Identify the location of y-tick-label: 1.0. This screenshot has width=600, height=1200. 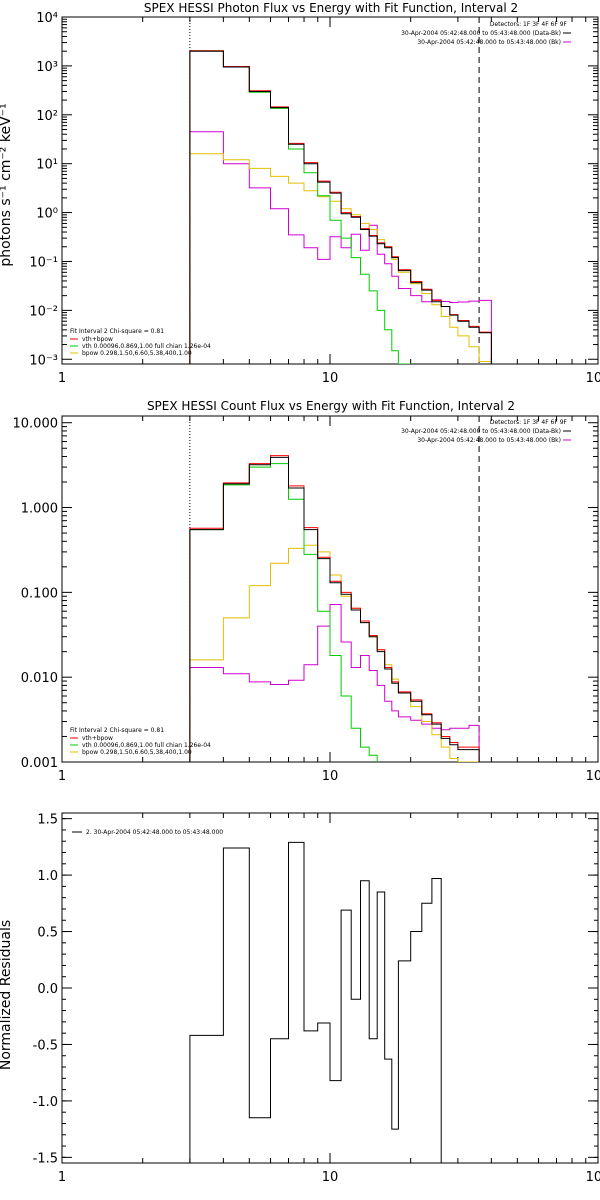
(47, 876).